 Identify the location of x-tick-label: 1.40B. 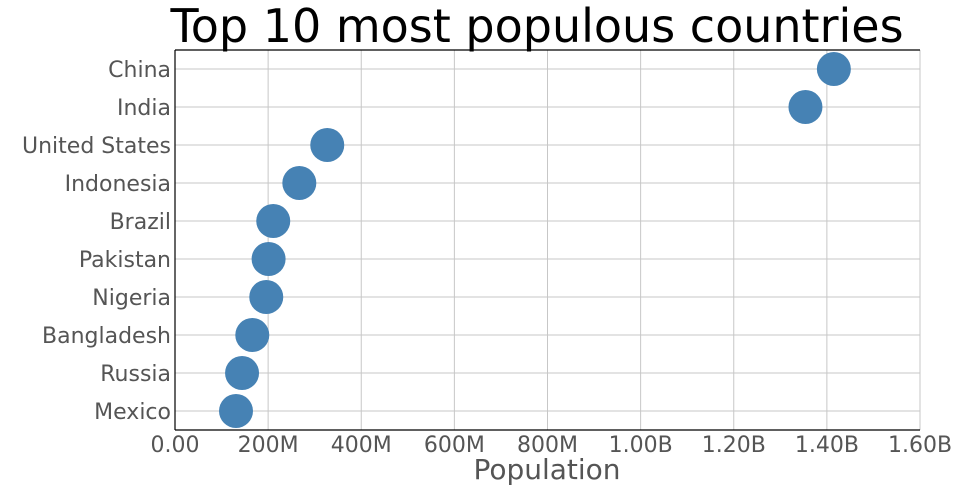
(827, 445).